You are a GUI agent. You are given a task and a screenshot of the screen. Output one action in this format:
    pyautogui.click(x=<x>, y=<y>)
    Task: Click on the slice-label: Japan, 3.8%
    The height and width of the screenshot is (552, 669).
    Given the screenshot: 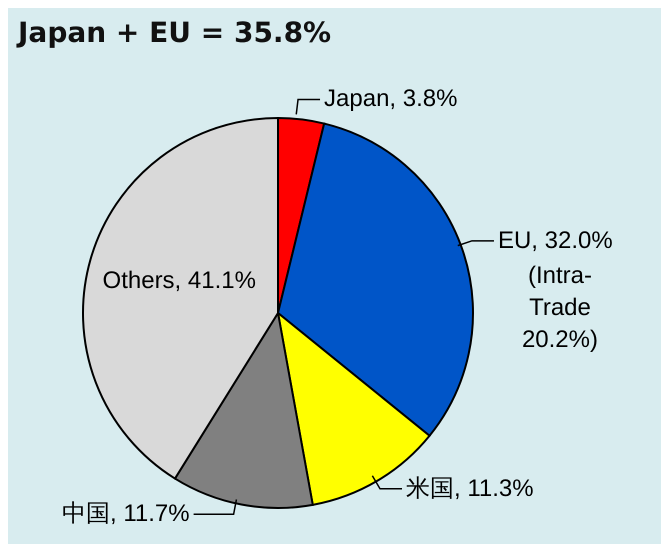 What is the action you would take?
    pyautogui.click(x=391, y=99)
    